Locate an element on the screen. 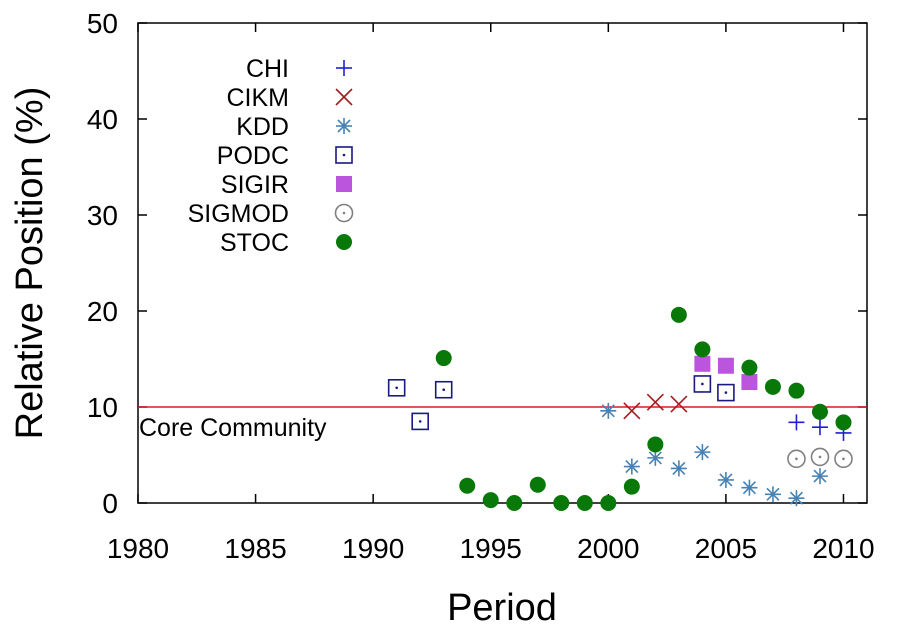  series-stoc is located at coordinates (643, 408).